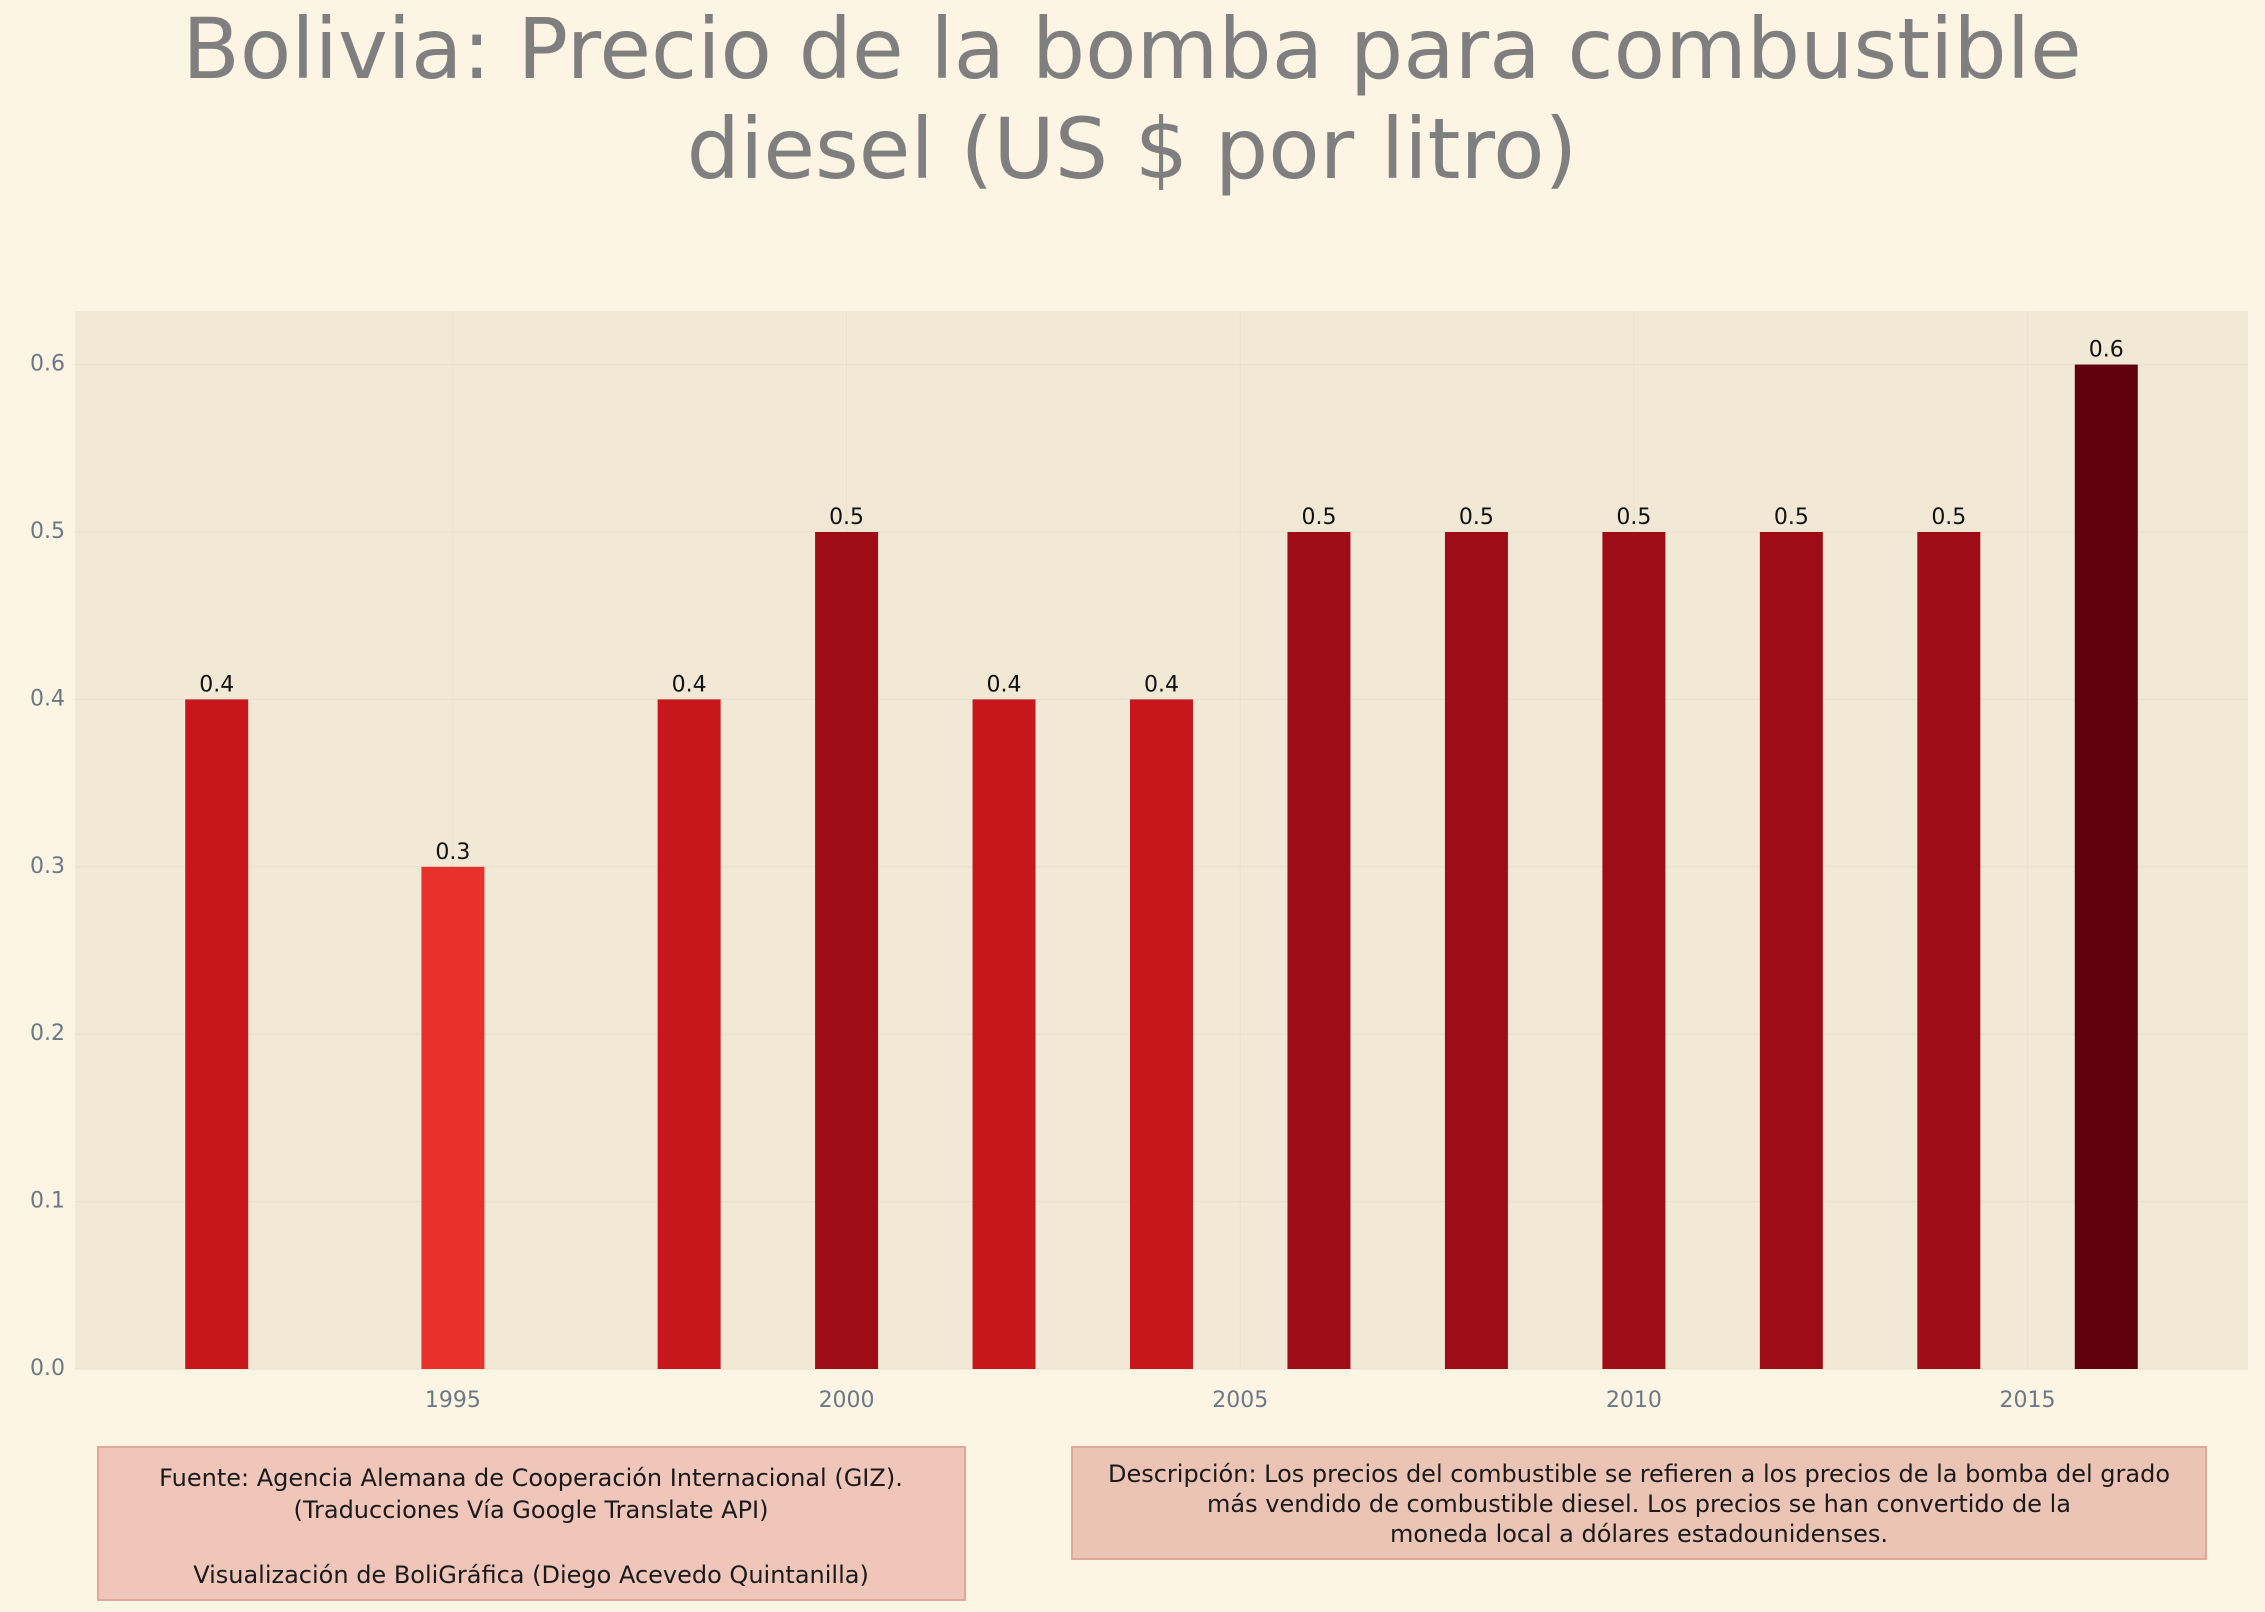 The image size is (2265, 1612). I want to click on description-note: moneda local a dólares estadounidenses., so click(1639, 1534).